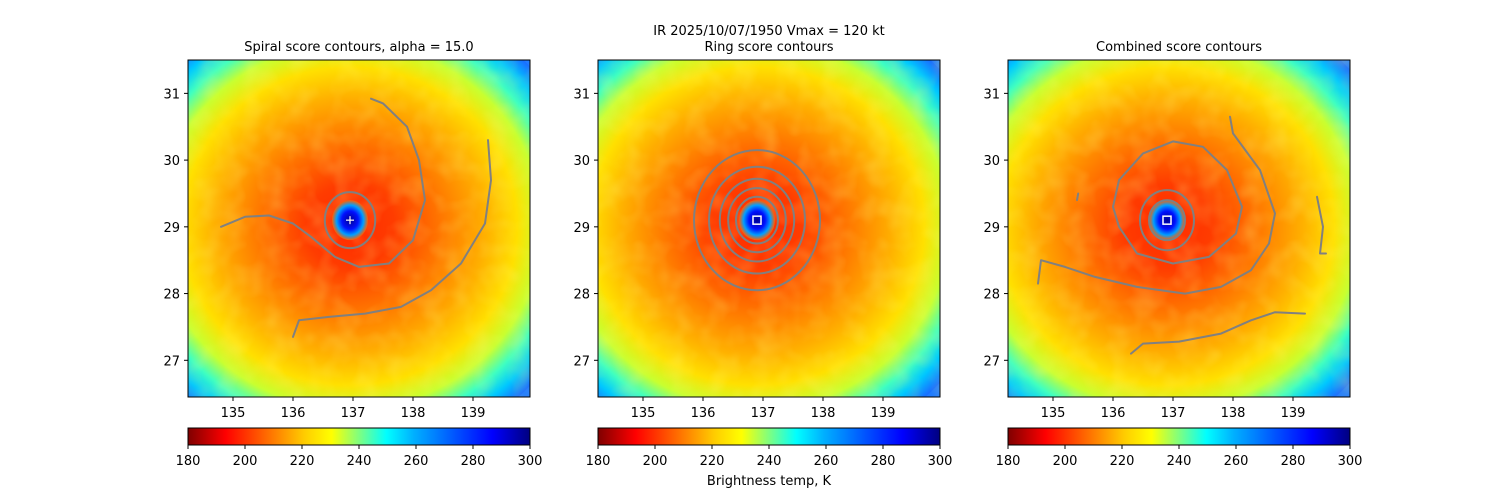  Describe the element at coordinates (768, 47) in the screenshot. I see `panel-title: Ring score contours` at that location.